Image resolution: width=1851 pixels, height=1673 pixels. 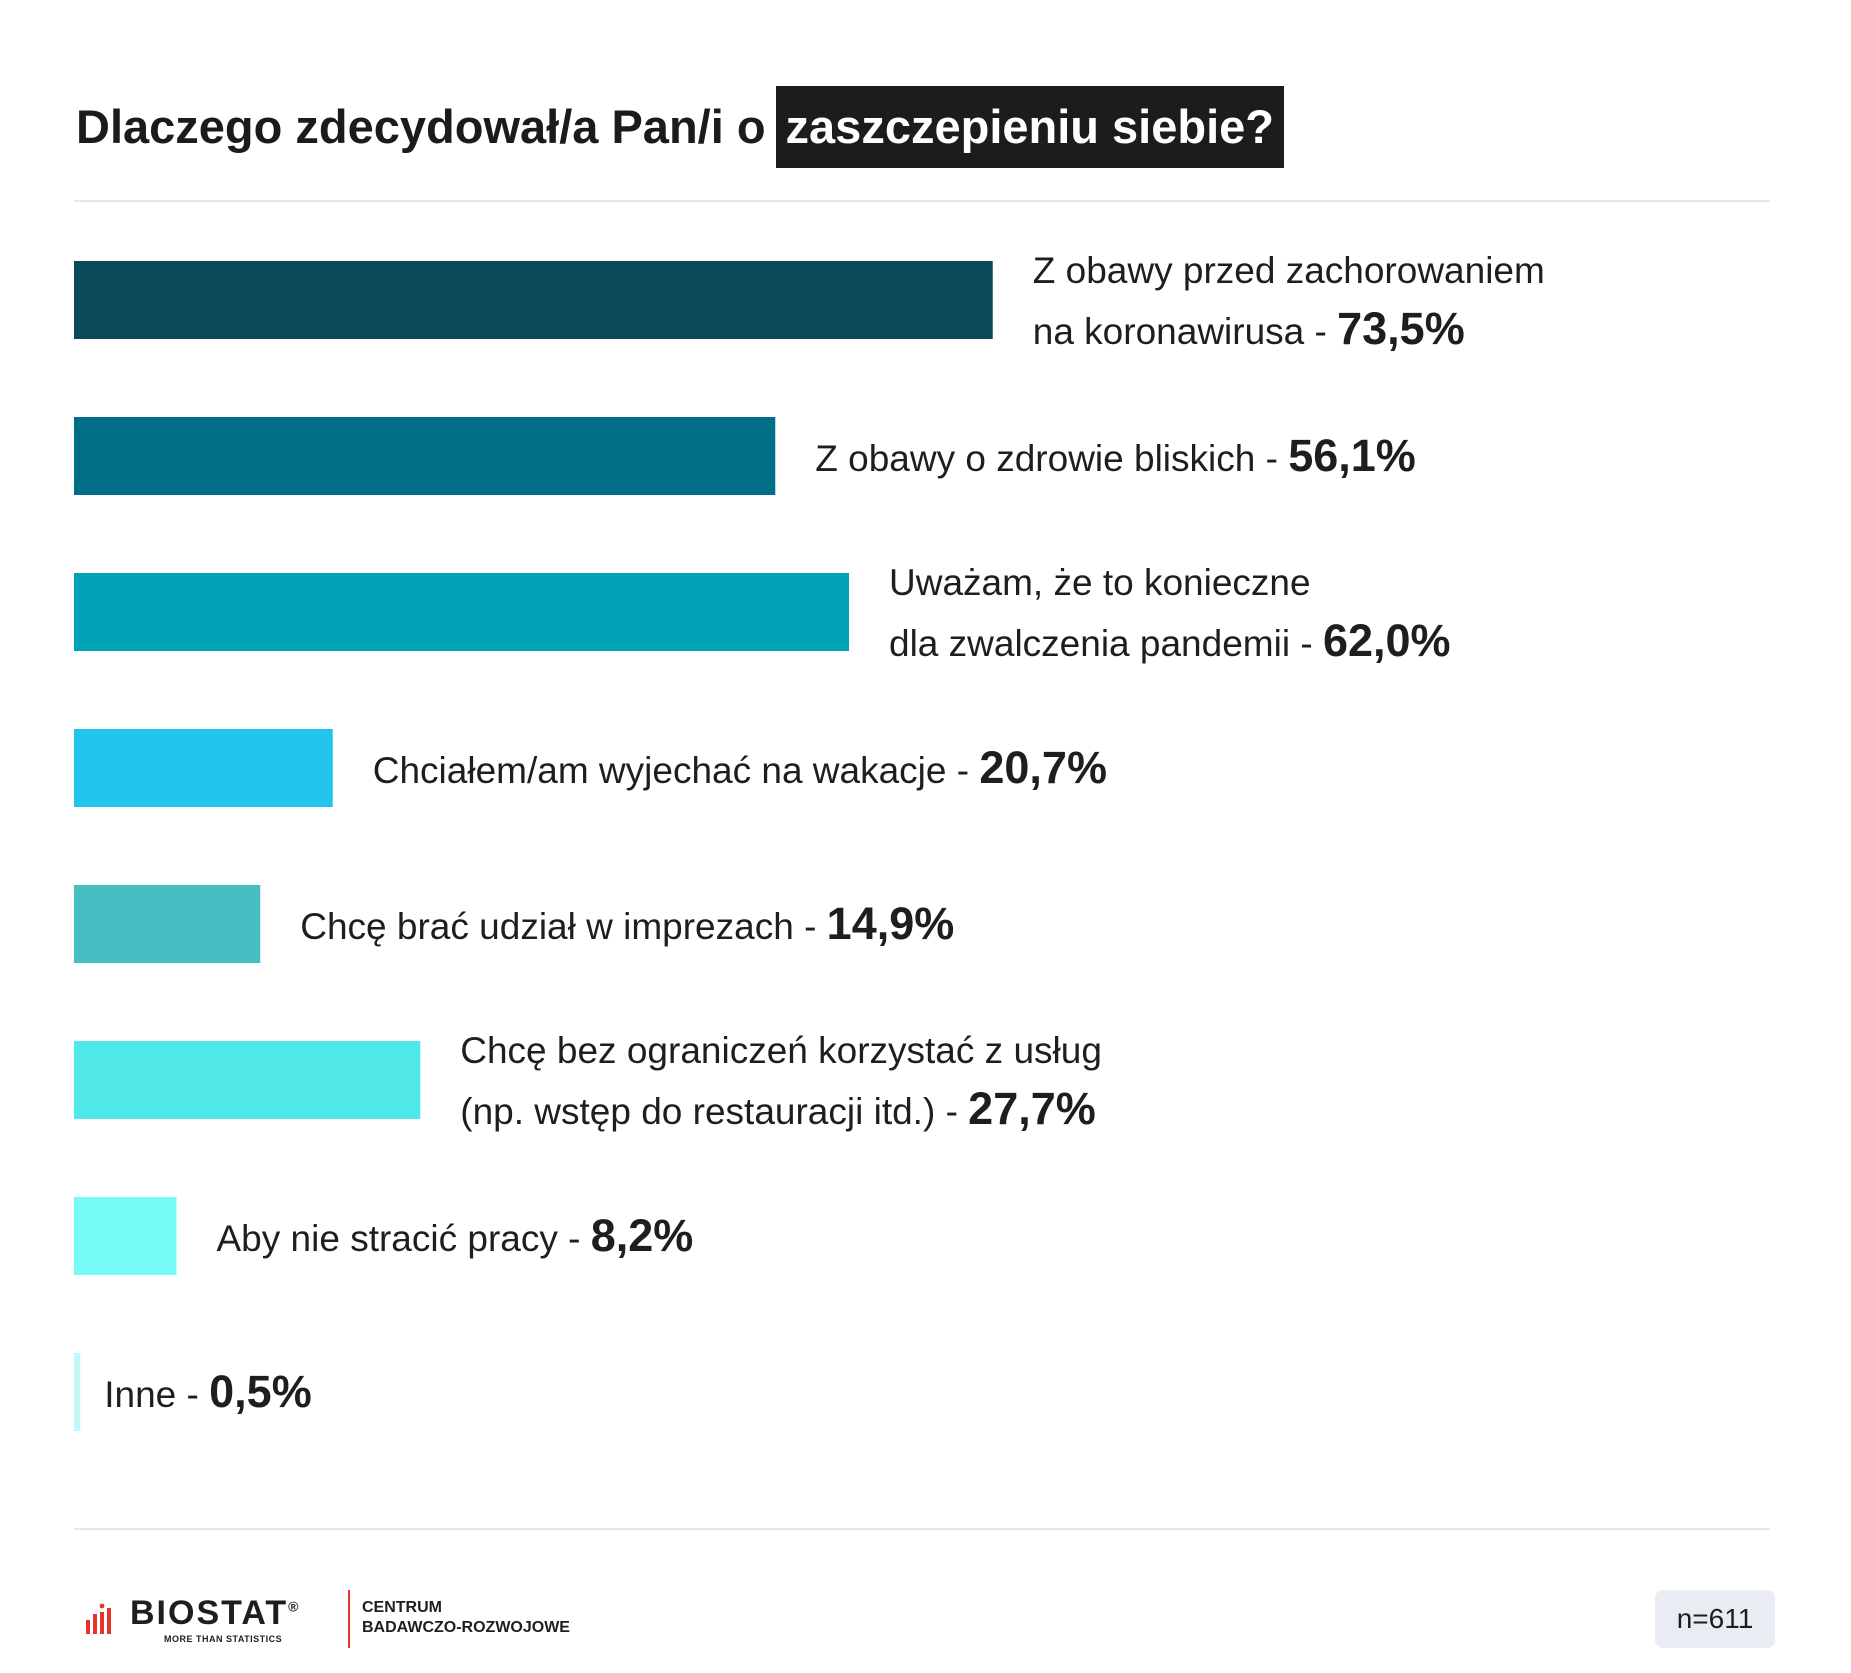 I want to click on logo-subtitle-line1: CENTRUM, so click(x=402, y=1607).